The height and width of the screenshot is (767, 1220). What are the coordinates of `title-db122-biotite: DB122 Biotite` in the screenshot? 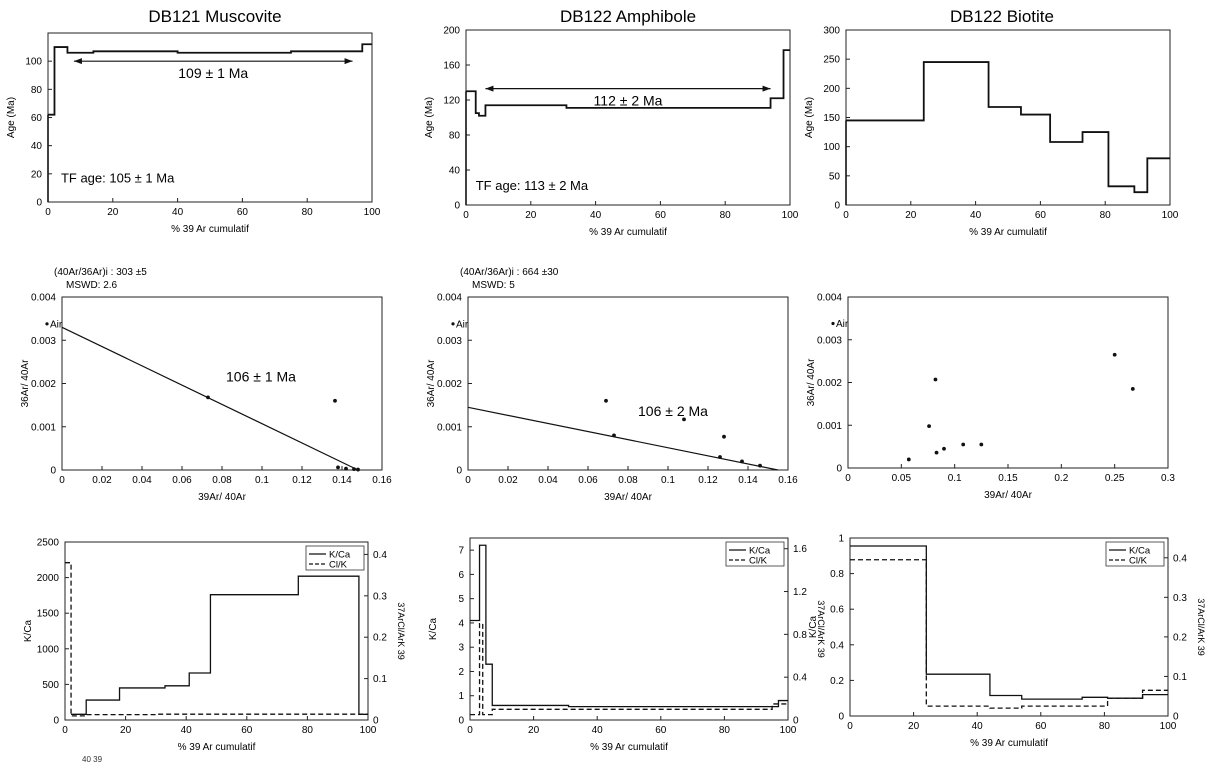 It's located at (1002, 16).